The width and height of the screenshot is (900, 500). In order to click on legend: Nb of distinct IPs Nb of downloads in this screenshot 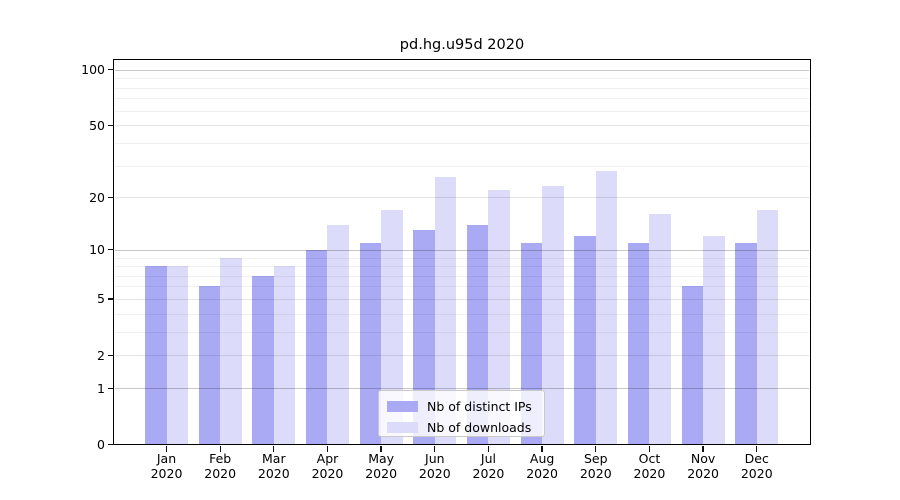, I will do `click(461, 413)`.